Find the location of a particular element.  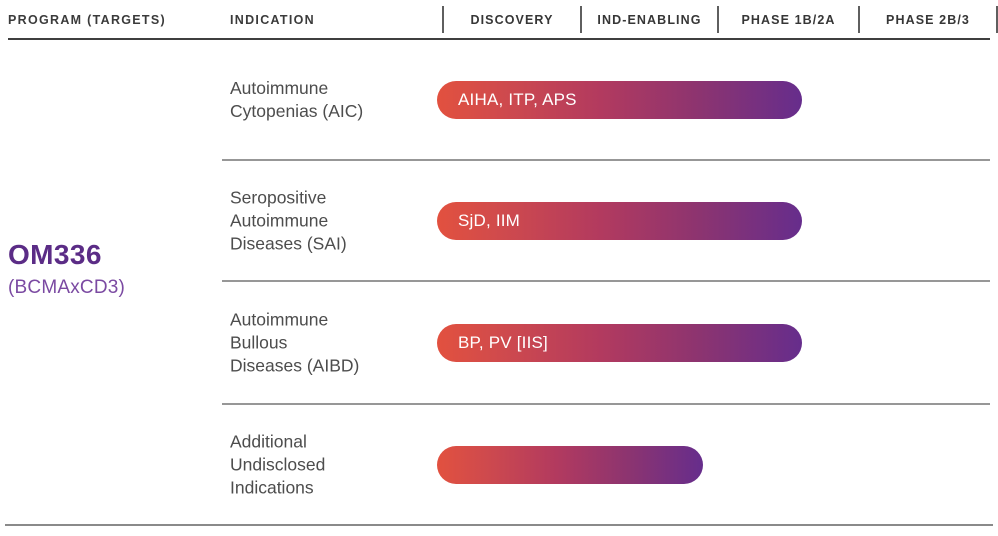

header-program-targets: PROGRAM (TARGETS) is located at coordinates (87, 20).